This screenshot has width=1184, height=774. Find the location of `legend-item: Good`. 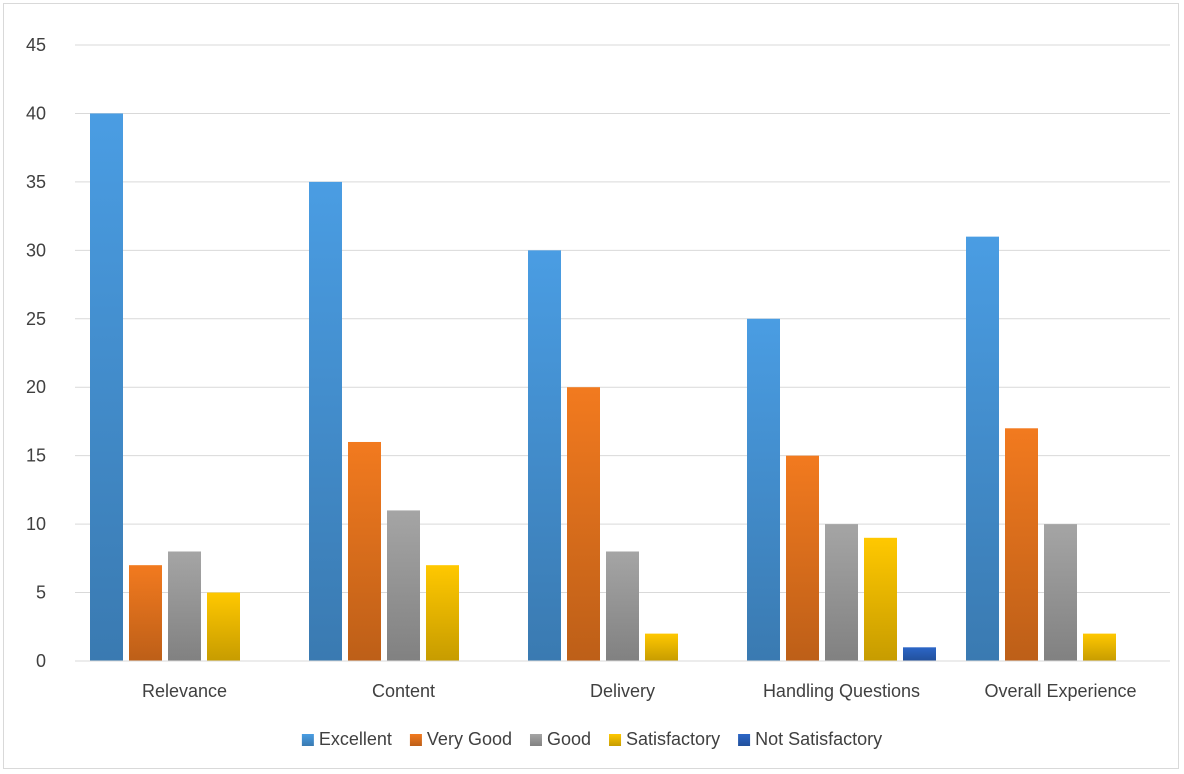

legend-item: Good is located at coordinates (560, 739).